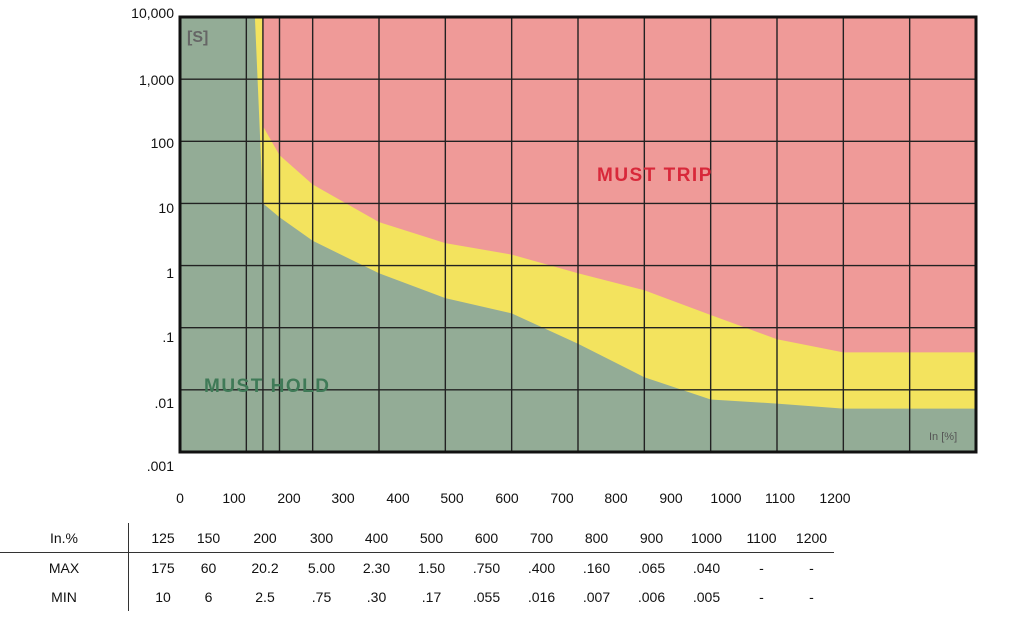  I want to click on table-cell: 60, so click(208, 567).